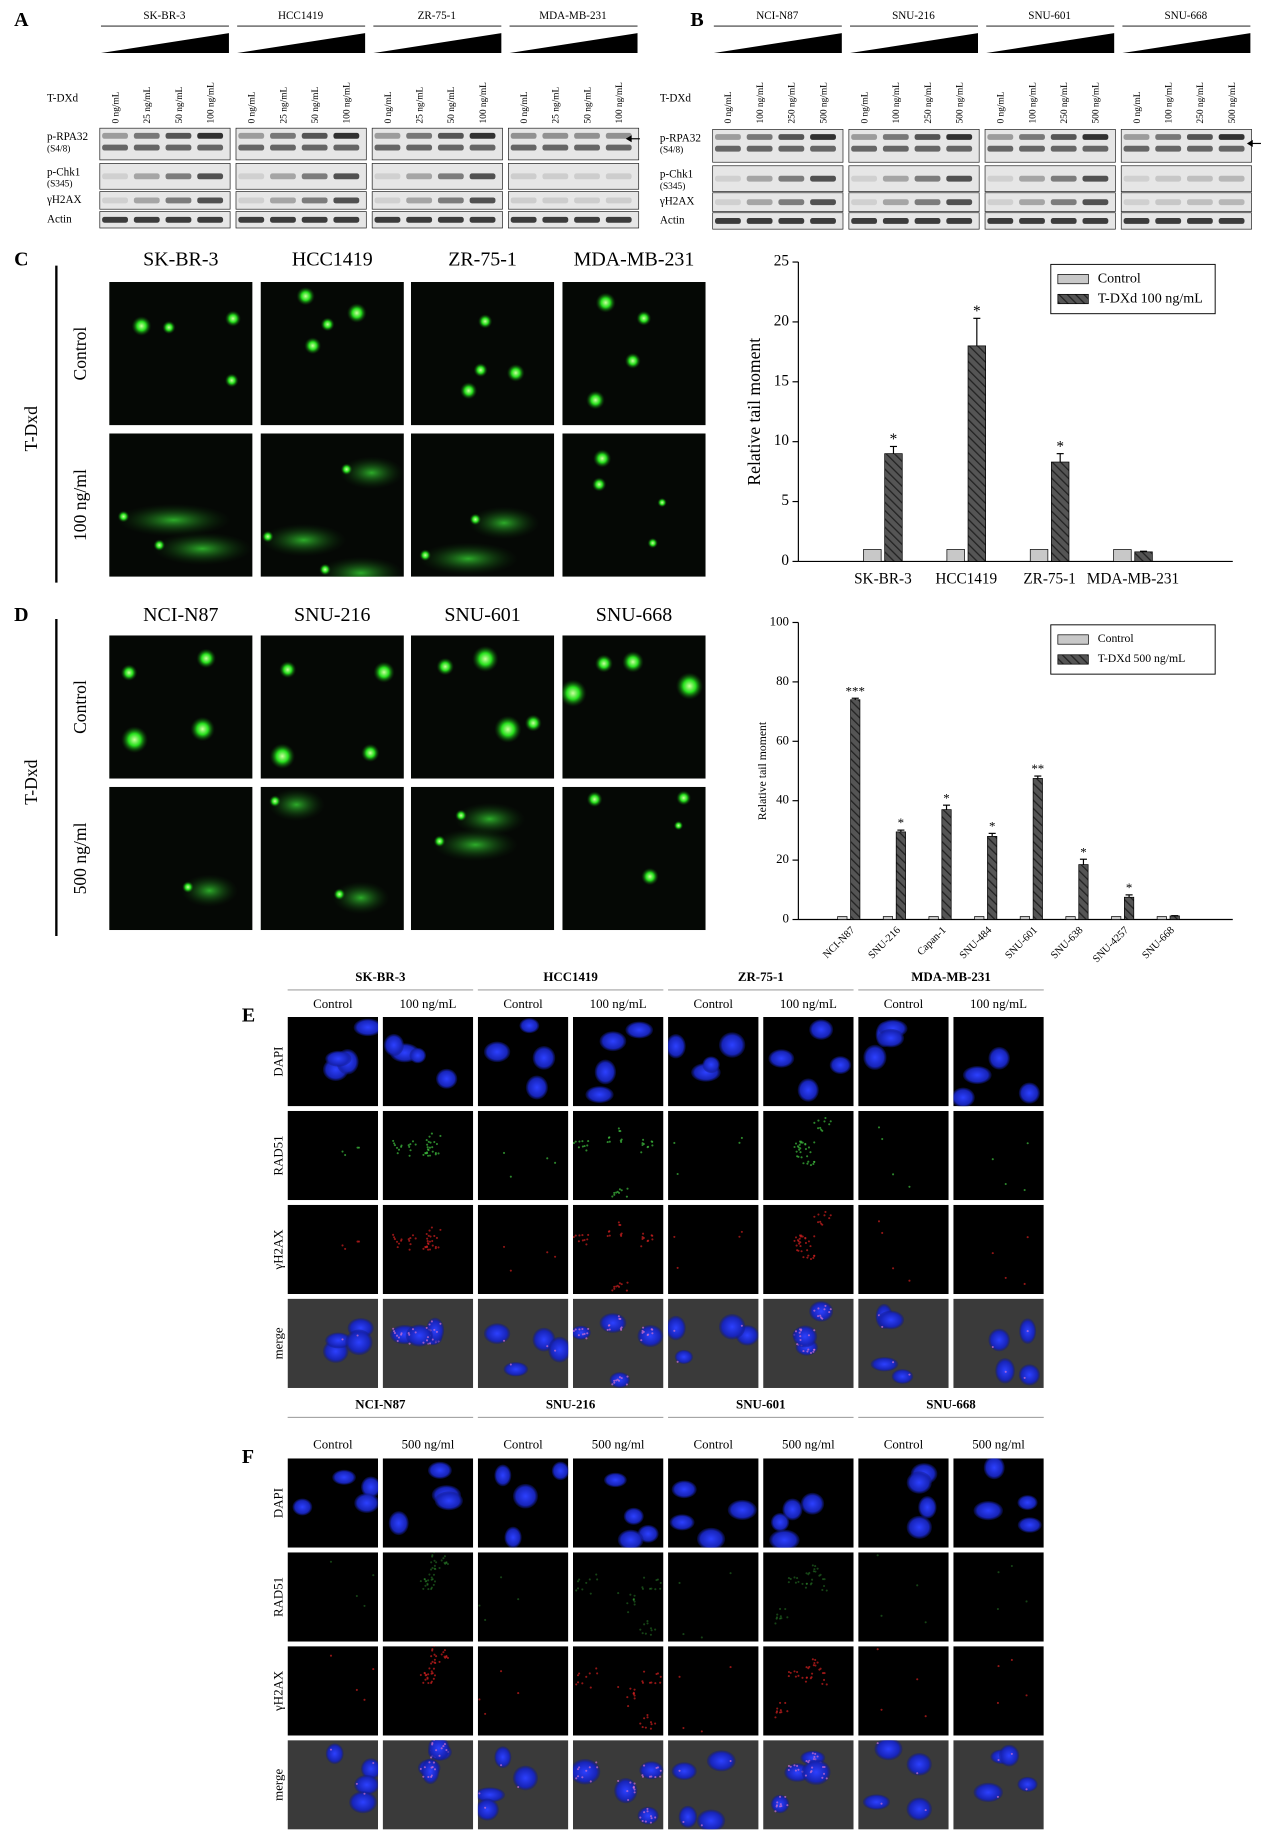 Image resolution: width=1268 pixels, height=1832 pixels. Describe the element at coordinates (389, 107) in the screenshot. I see `dose-label: 0 ng/mL` at that location.